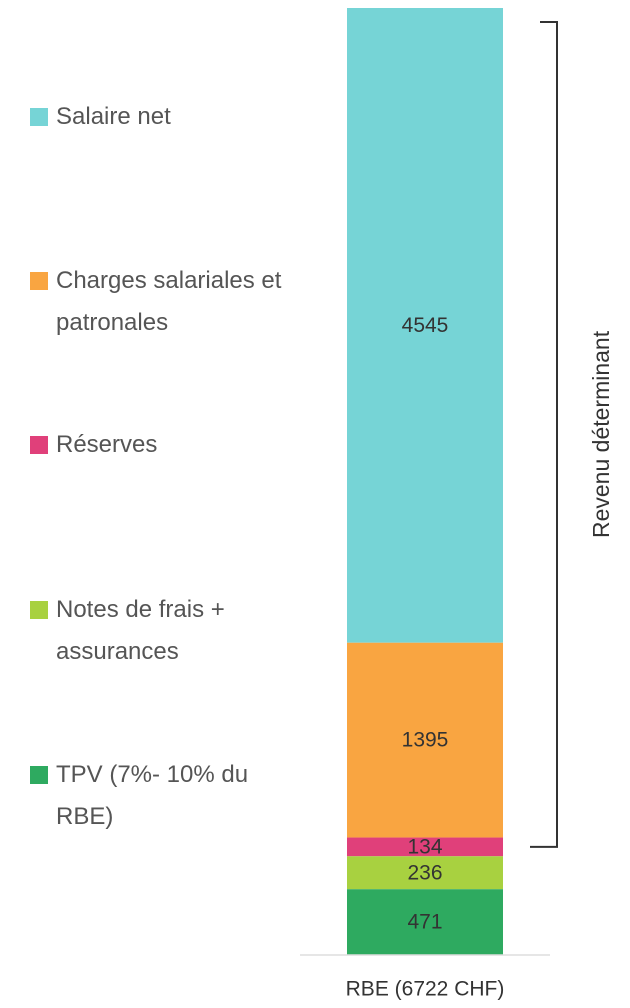  I want to click on bracket, so click(544, 434).